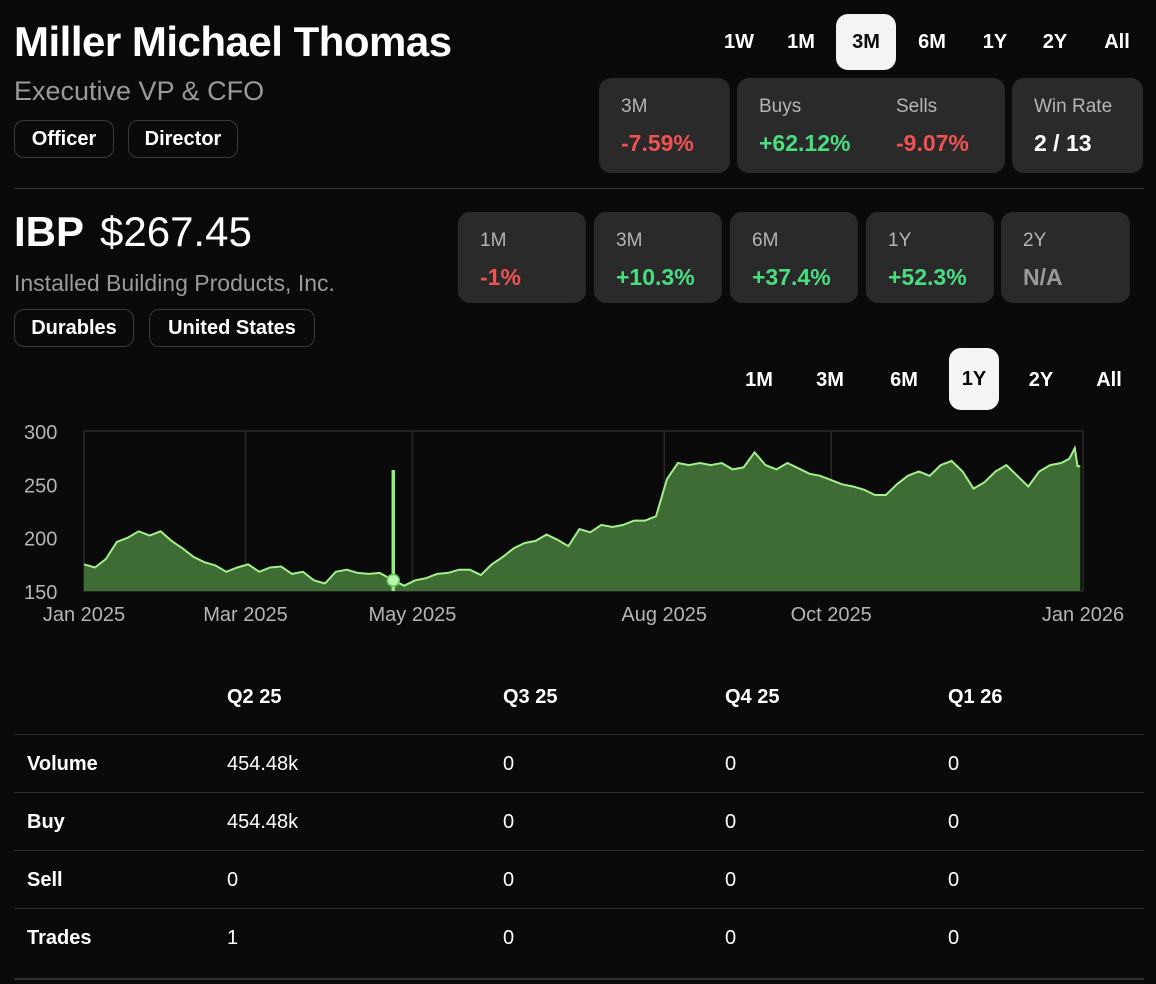 The height and width of the screenshot is (984, 1156). I want to click on x-tick-label: Jan 2025, so click(84, 615).